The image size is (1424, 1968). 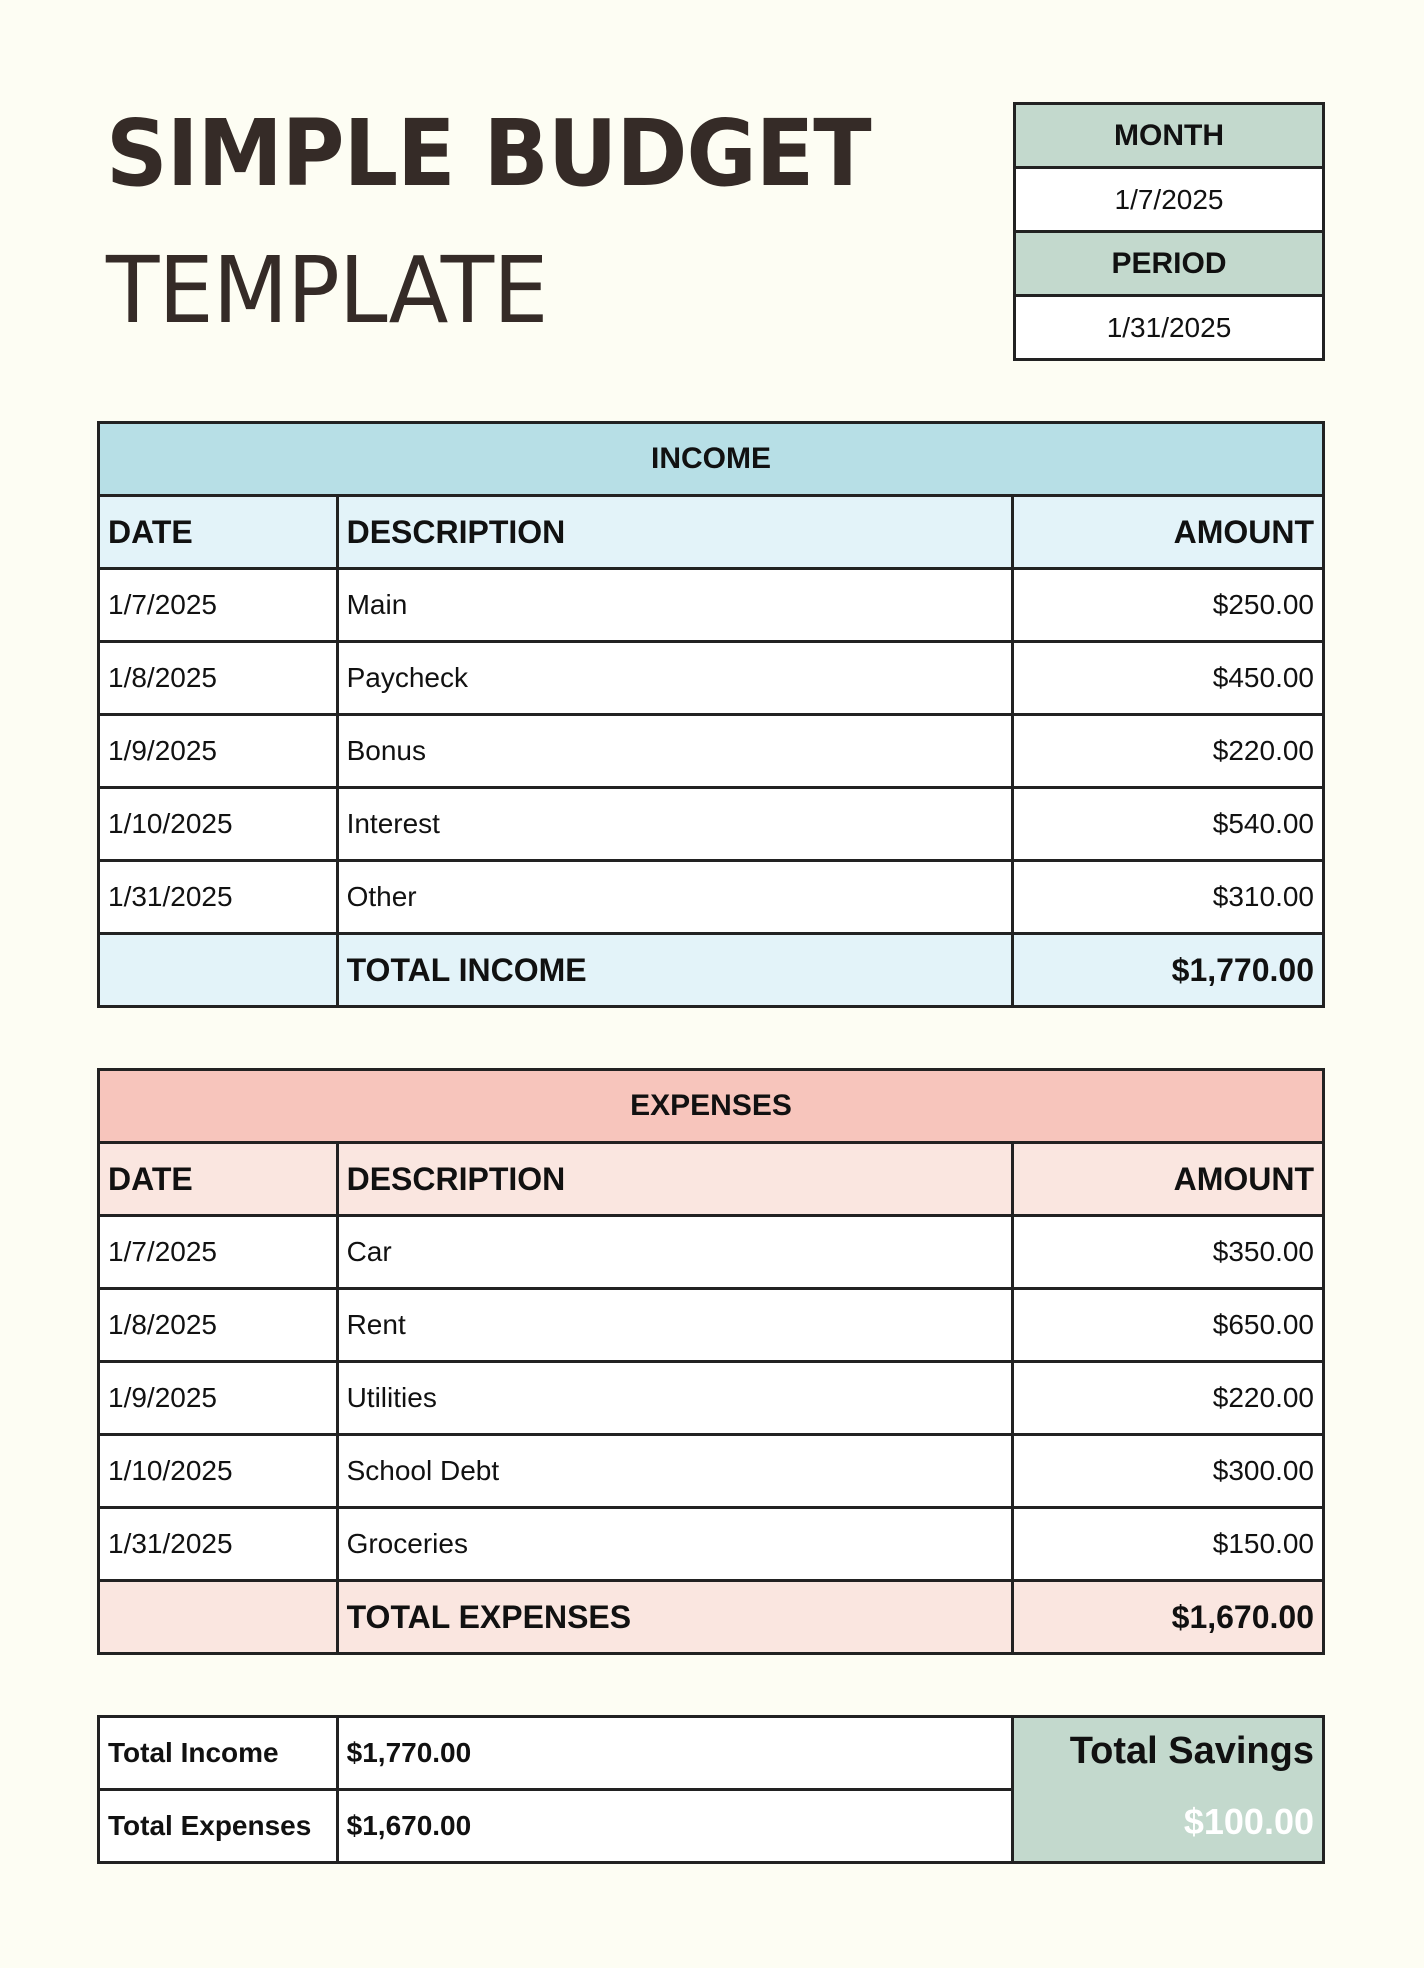 I want to click on total-savings-value: $100.00, so click(x=1248, y=1821).